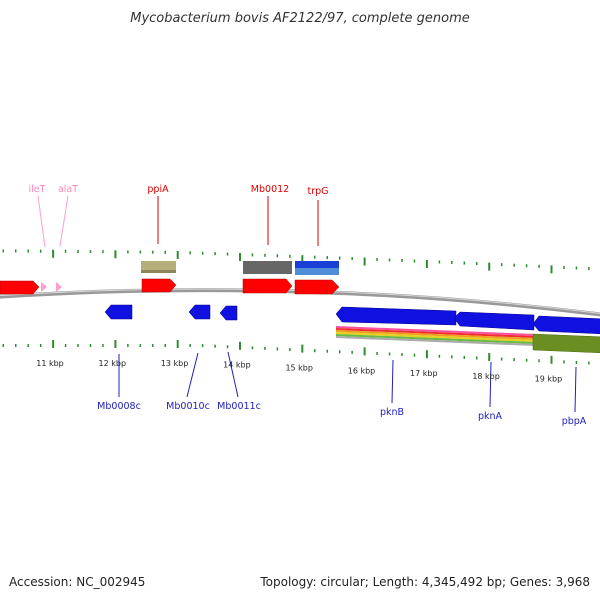  I want to click on kbp-tick-label: 18 kbp, so click(486, 376).